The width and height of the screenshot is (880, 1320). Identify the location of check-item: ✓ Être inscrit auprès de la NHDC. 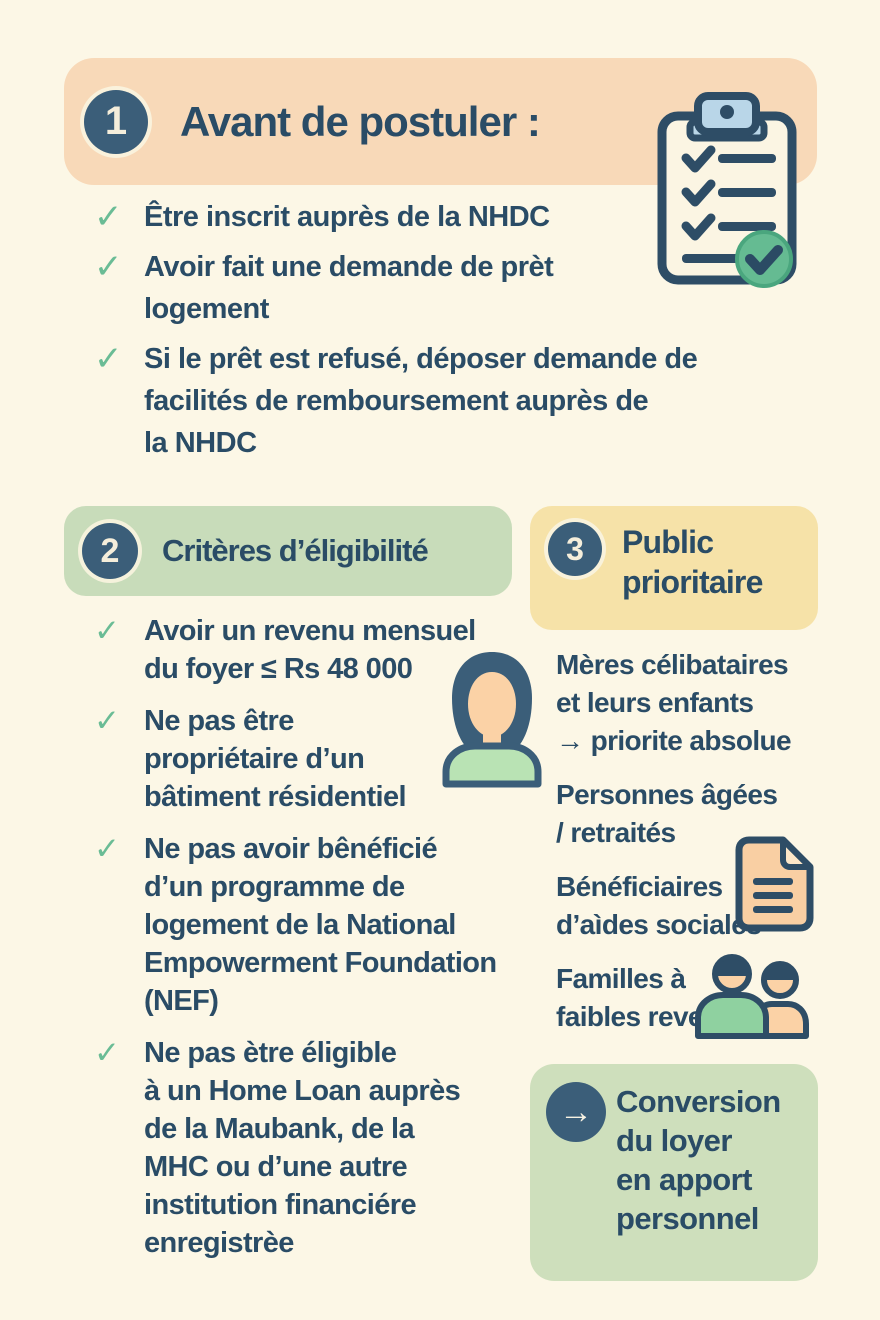
(424, 217).